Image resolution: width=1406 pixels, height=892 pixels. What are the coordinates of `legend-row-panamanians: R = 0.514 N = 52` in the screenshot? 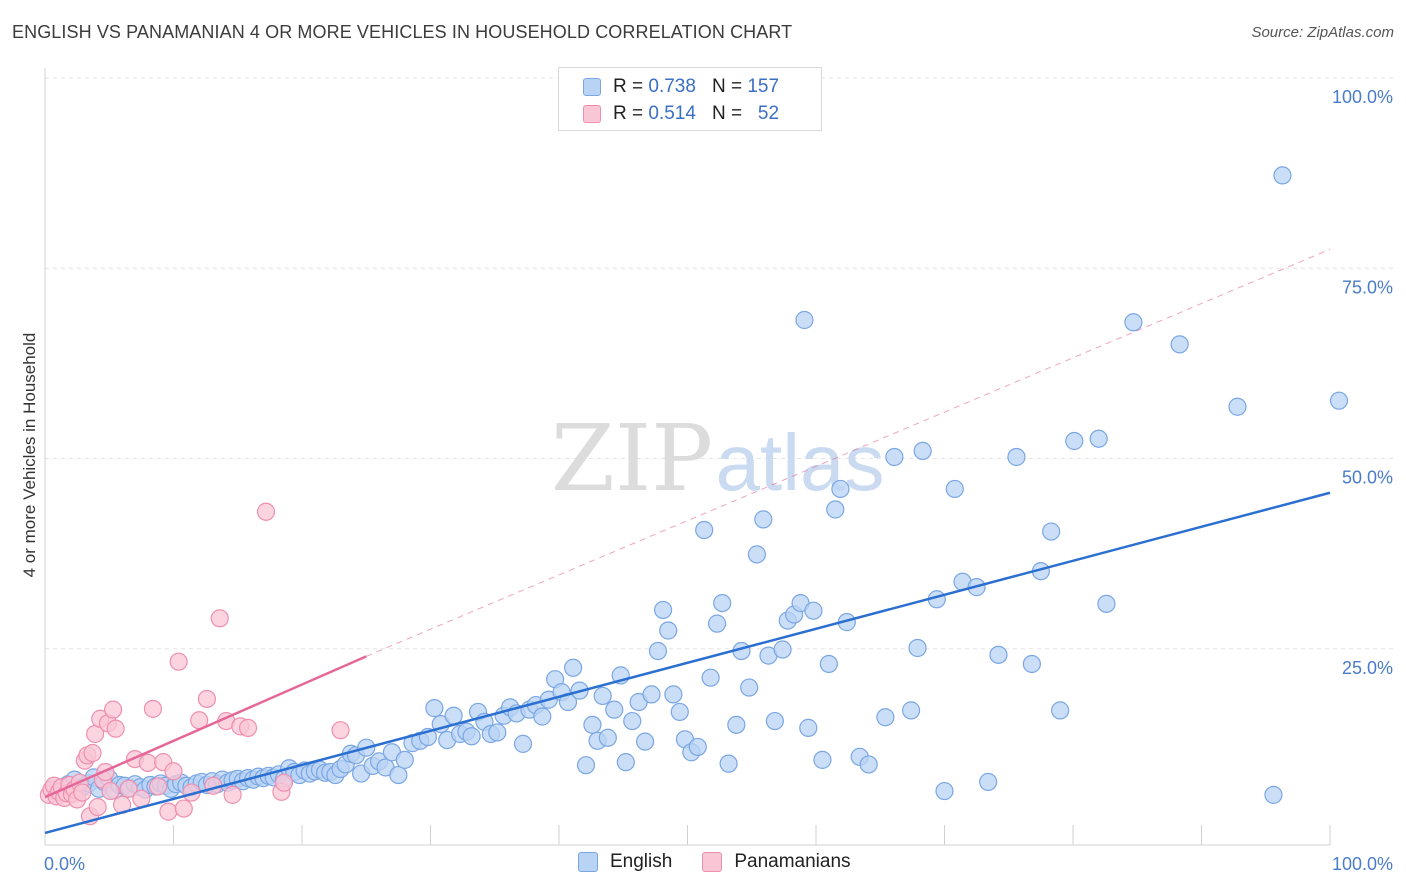 It's located at (681, 114).